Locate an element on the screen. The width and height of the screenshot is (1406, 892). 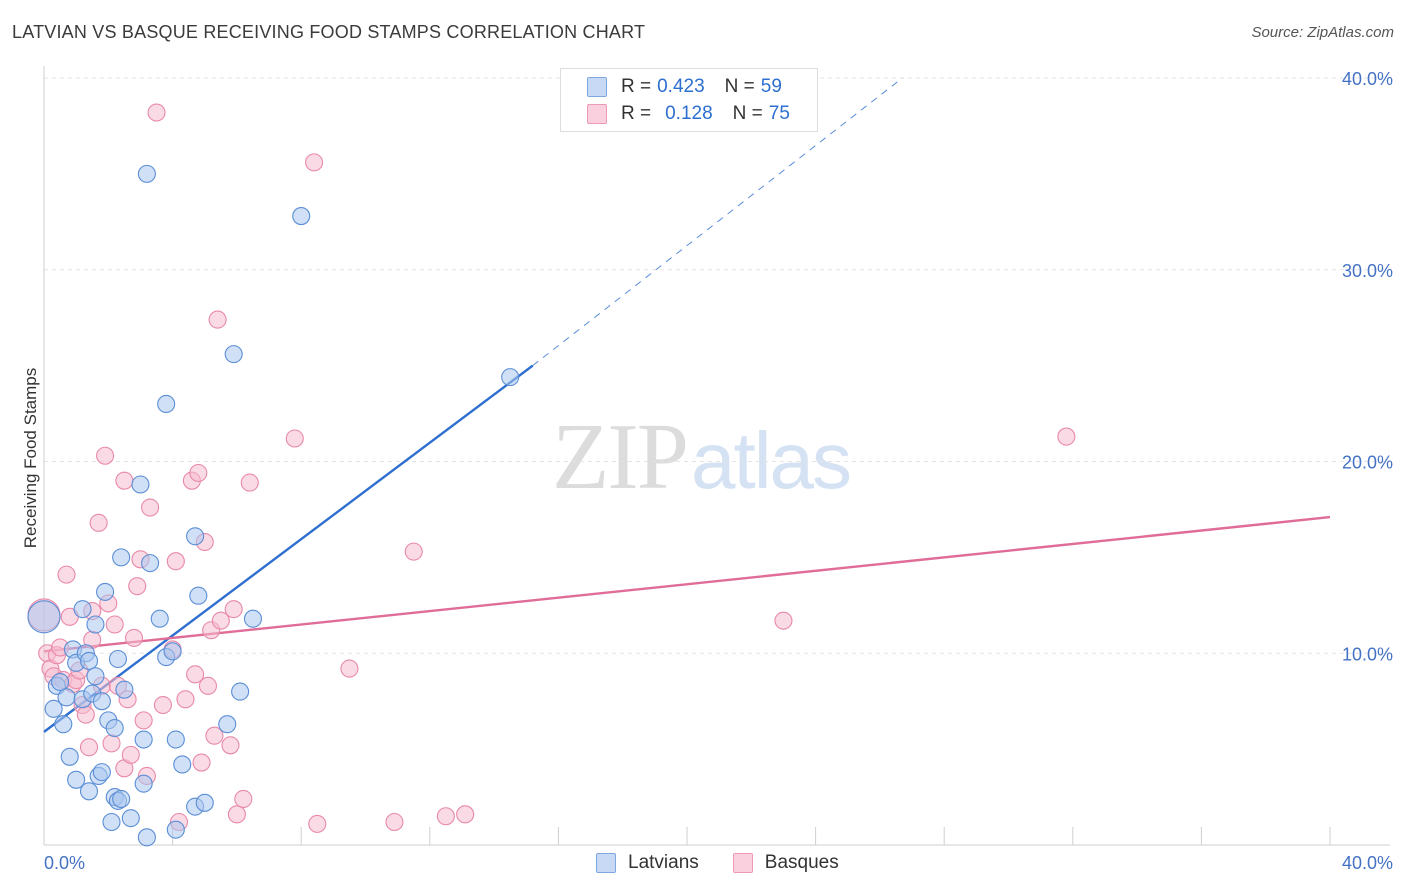
x-tick-label: 40.0% is located at coordinates (1367, 863).